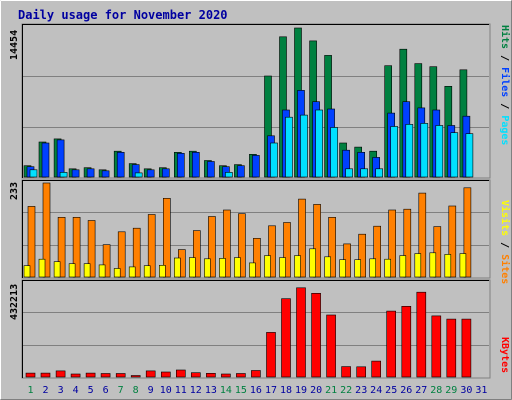  What do you see at coordinates (505, 269) in the screenshot?
I see `legend-sites: Sites` at bounding box center [505, 269].